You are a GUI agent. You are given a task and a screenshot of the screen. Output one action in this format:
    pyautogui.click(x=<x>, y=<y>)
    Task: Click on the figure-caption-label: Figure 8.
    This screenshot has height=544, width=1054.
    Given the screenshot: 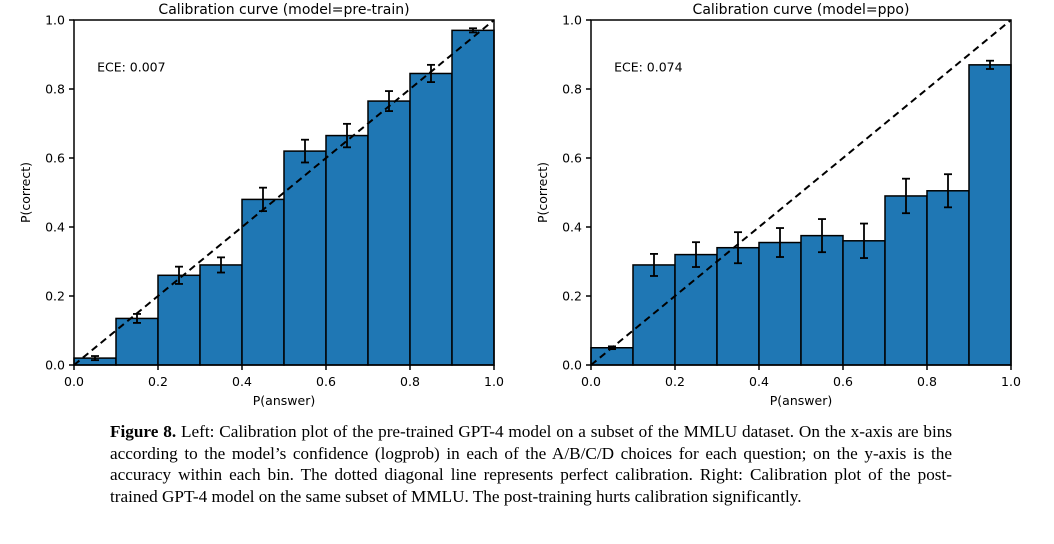 What is the action you would take?
    pyautogui.click(x=143, y=431)
    